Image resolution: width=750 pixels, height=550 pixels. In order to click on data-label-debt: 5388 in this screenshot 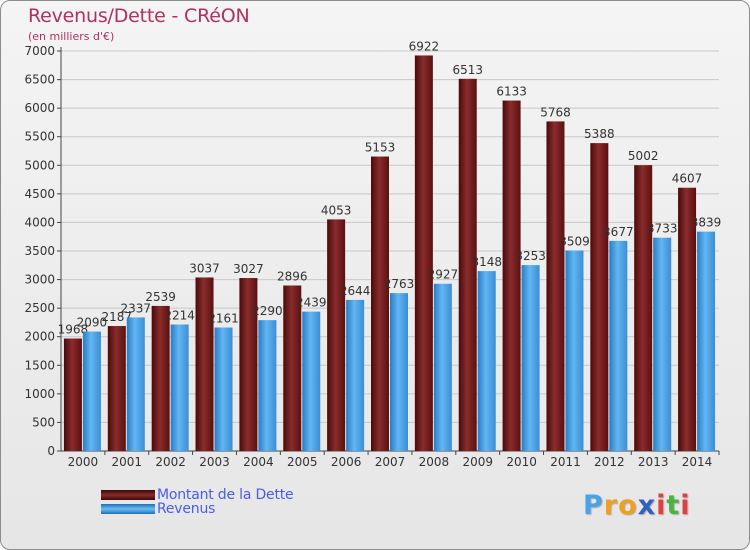, I will do `click(599, 134)`.